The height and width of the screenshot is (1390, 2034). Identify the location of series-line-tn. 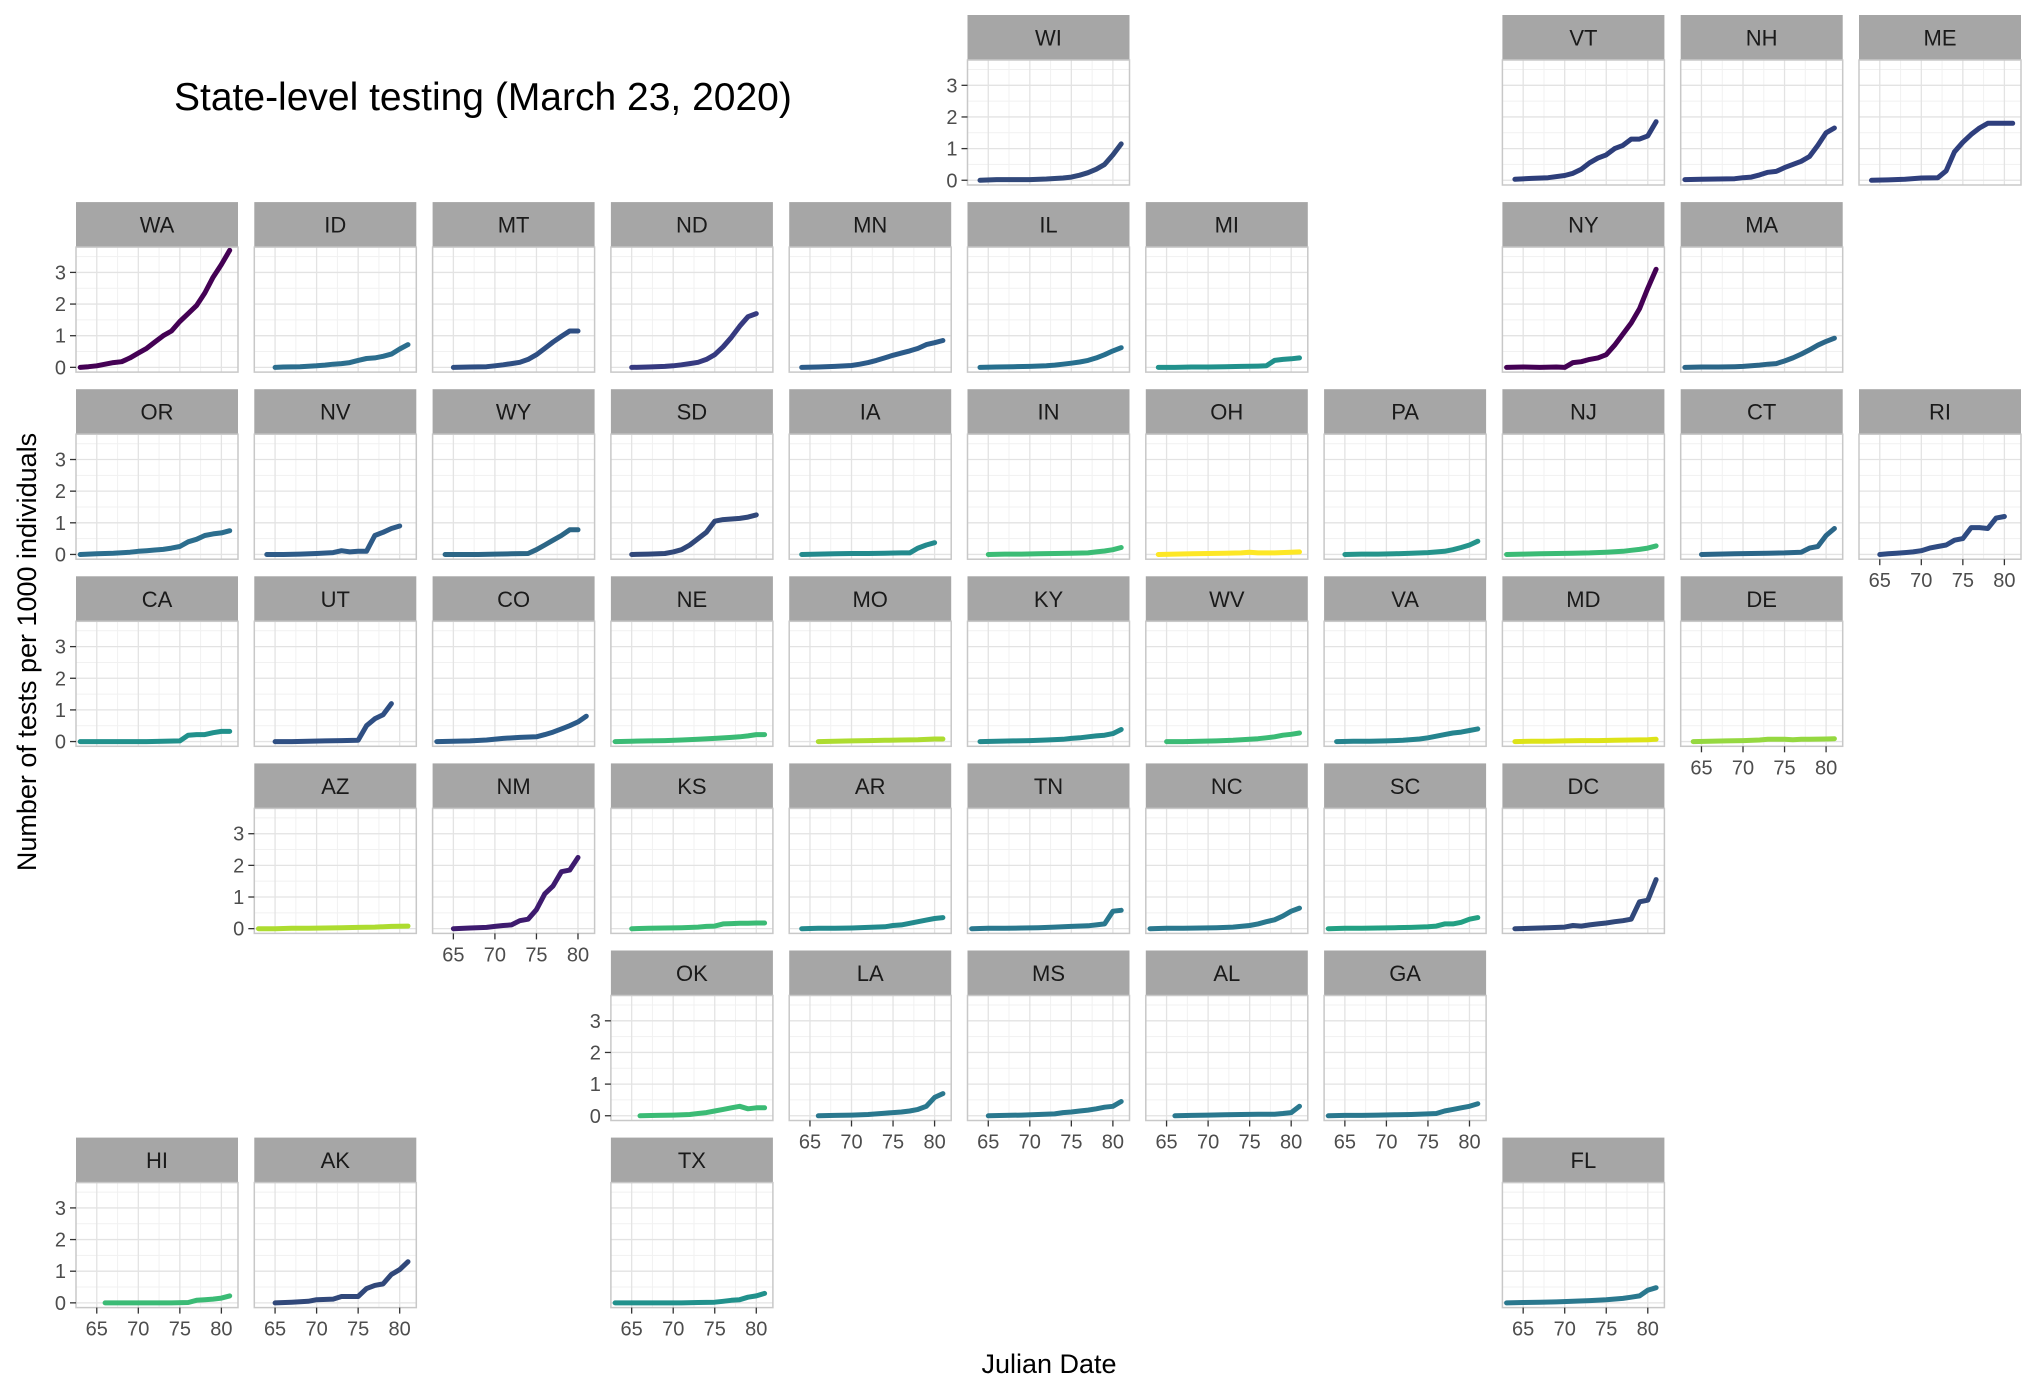
(1046, 919).